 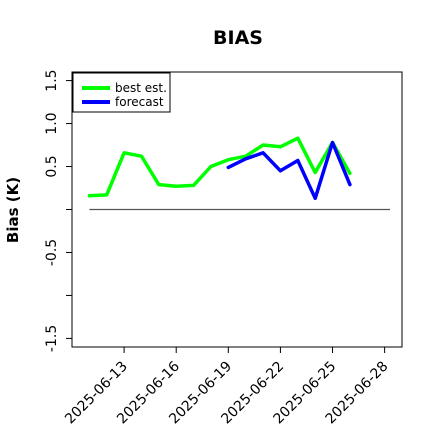 What do you see at coordinates (141, 88) in the screenshot?
I see `legend-label-best-est: best est.` at bounding box center [141, 88].